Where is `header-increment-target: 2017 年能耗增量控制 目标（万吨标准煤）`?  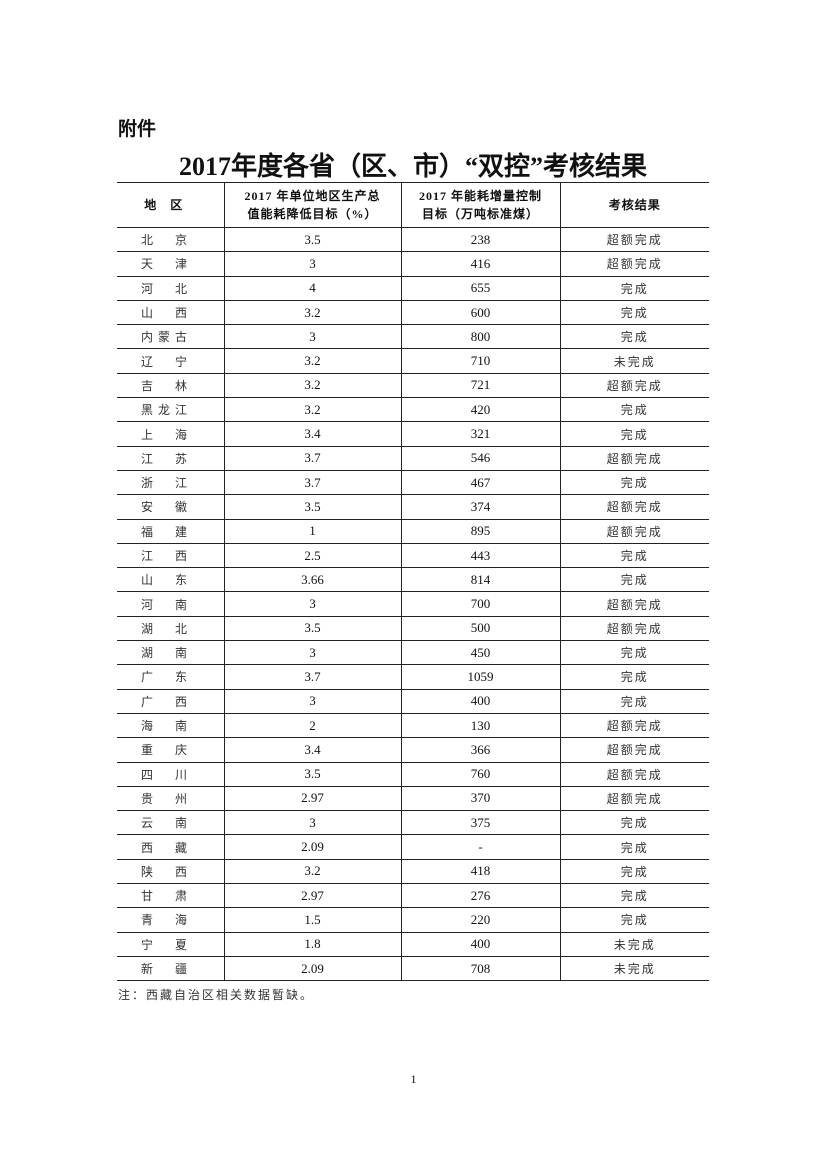
header-increment-target: 2017 年能耗增量控制 目标（万吨标准煤） is located at coordinates (480, 205).